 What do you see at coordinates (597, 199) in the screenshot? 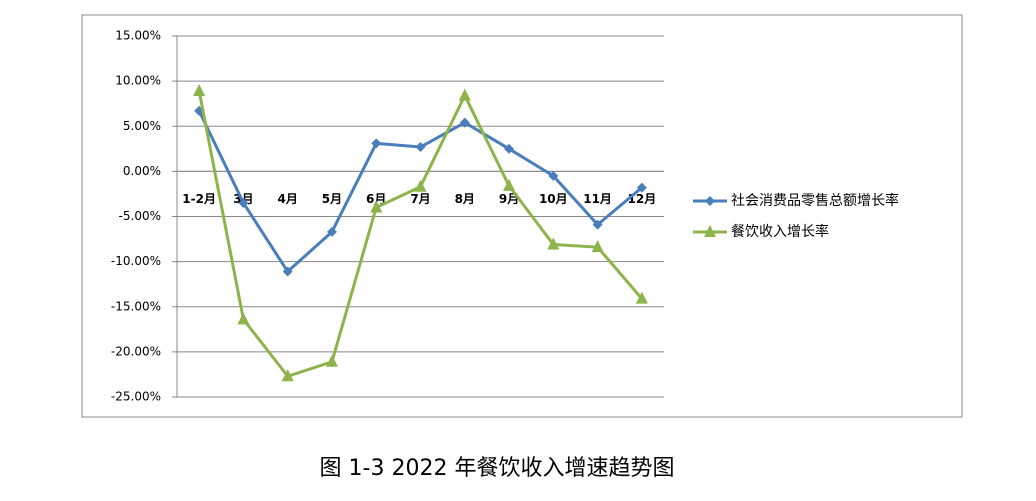
I see `x-tick-label: 11月` at bounding box center [597, 199].